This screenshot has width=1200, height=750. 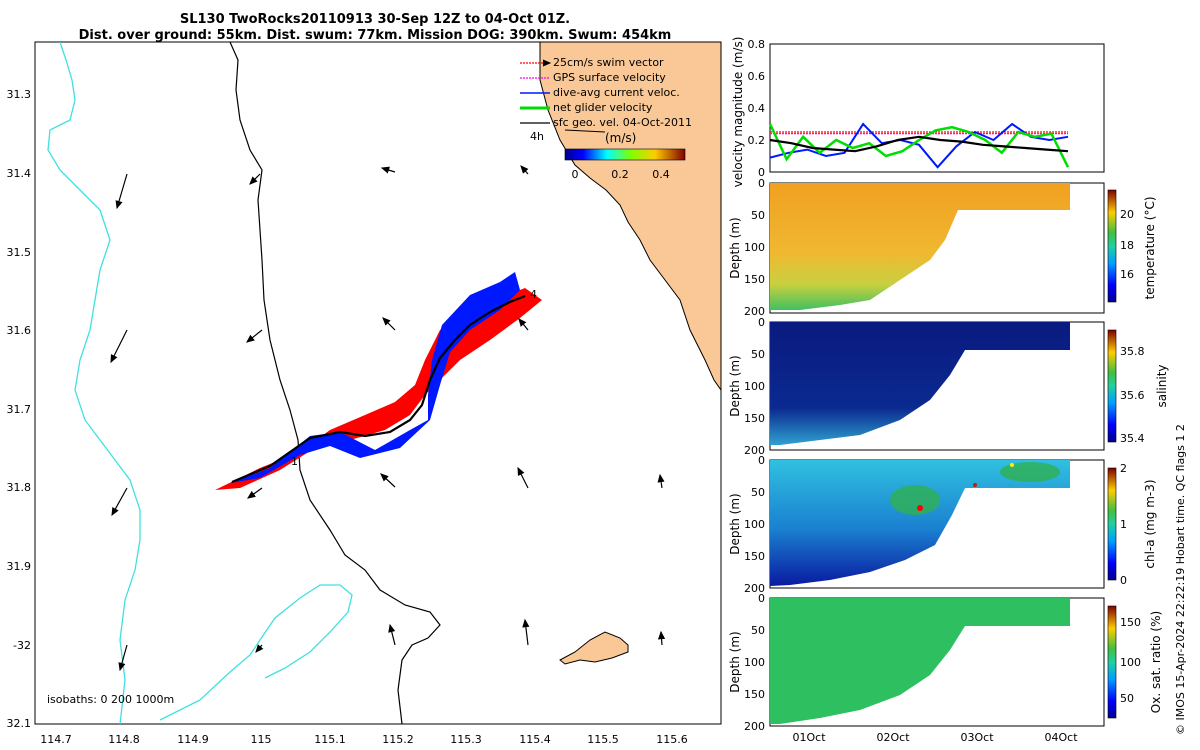 I want to click on ox-cbar-tick: 100, so click(x=1130, y=662).